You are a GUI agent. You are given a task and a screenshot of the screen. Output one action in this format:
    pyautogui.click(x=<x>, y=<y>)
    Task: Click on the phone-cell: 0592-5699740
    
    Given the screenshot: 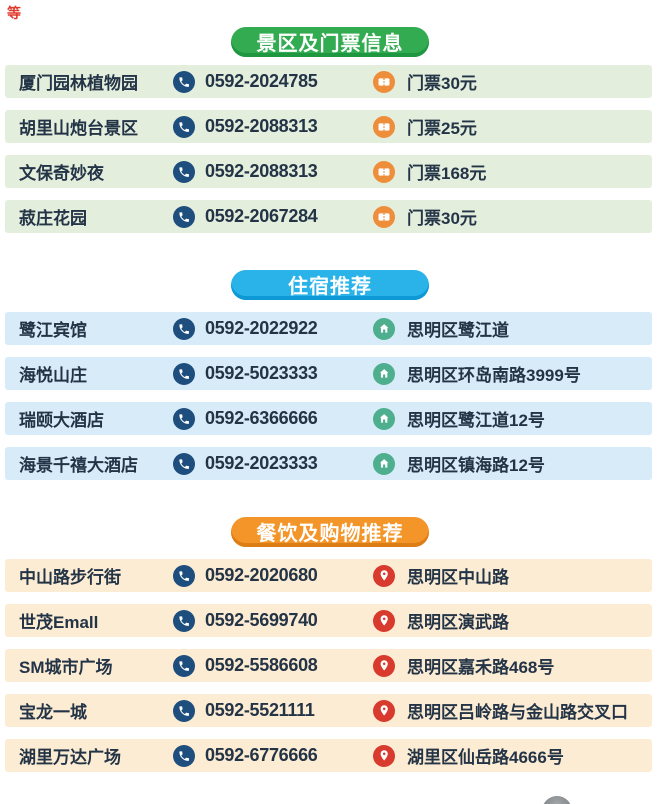 What is the action you would take?
    pyautogui.click(x=273, y=620)
    